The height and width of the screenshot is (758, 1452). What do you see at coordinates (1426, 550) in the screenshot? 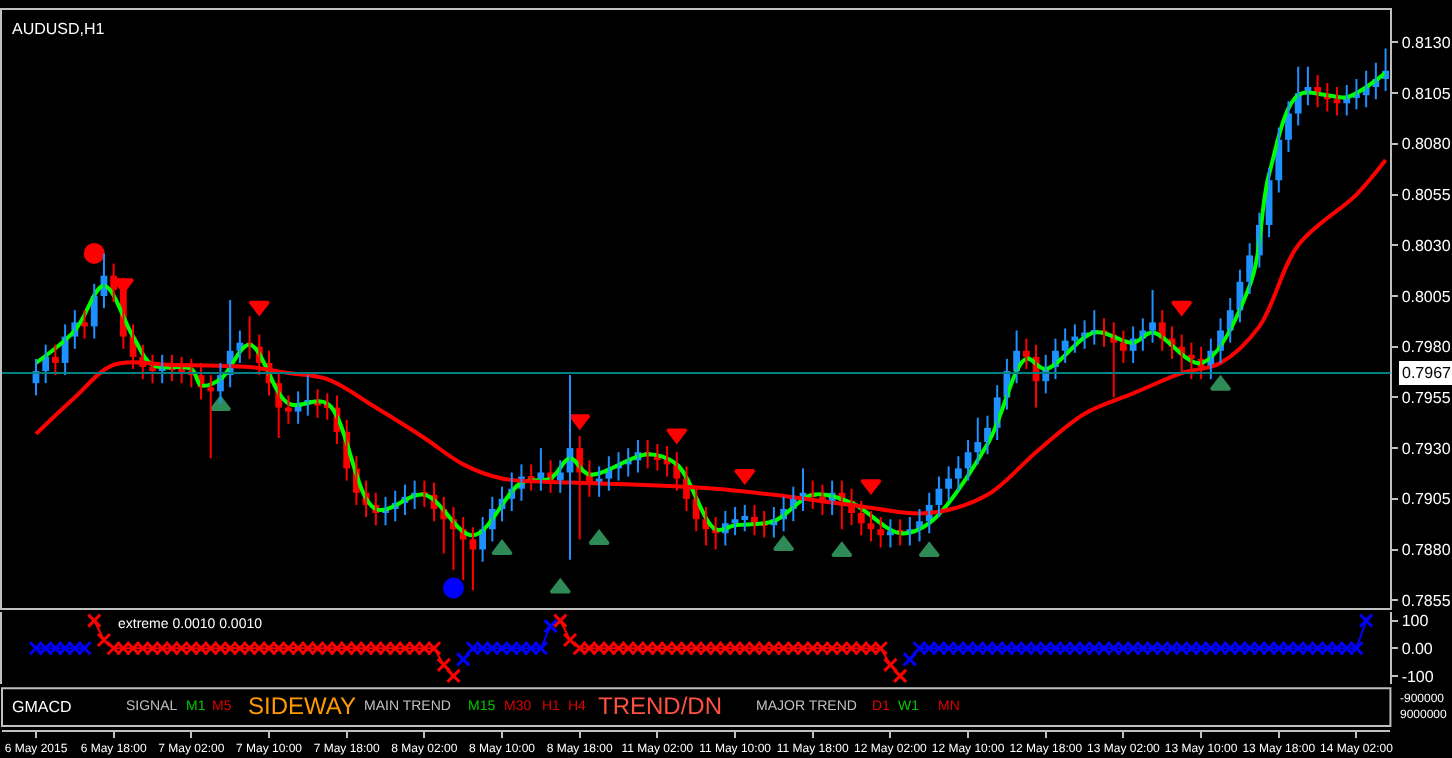
I see `y-tick-label: 0.7880` at bounding box center [1426, 550].